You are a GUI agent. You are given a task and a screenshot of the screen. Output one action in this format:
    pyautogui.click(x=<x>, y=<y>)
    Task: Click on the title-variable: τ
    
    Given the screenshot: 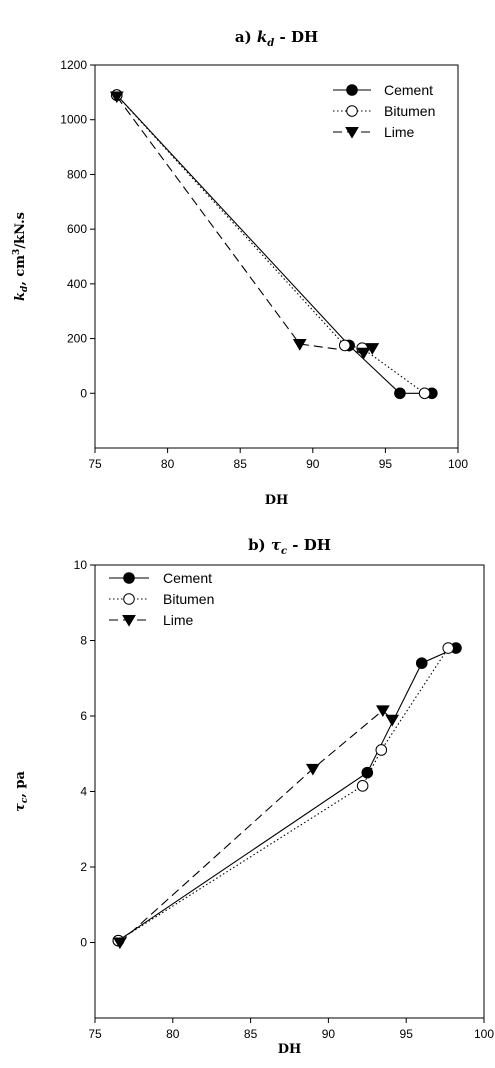 What is the action you would take?
    pyautogui.click(x=276, y=545)
    